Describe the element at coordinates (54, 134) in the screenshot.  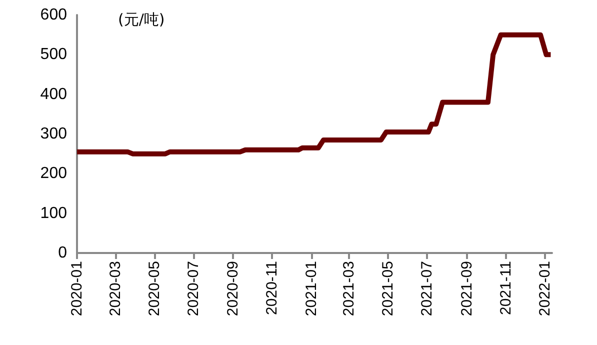
I see `y-tick-label: 300` at that location.